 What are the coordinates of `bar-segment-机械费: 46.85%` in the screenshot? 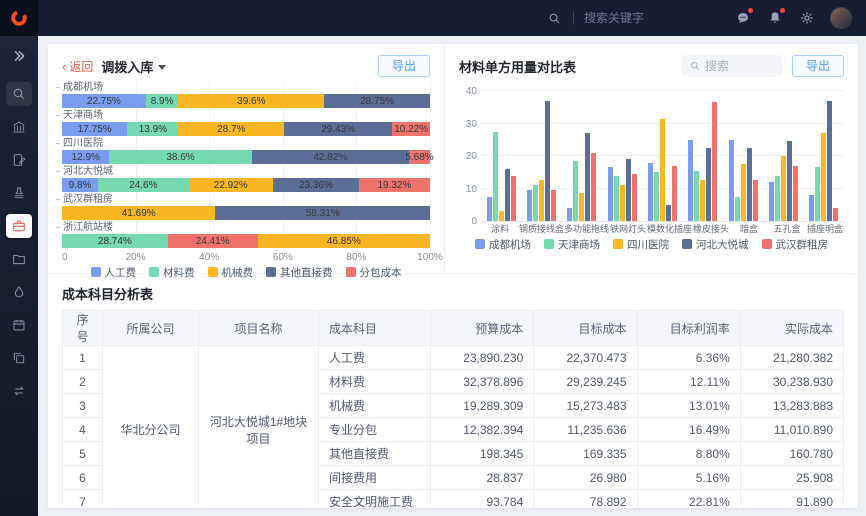 It's located at (343, 241).